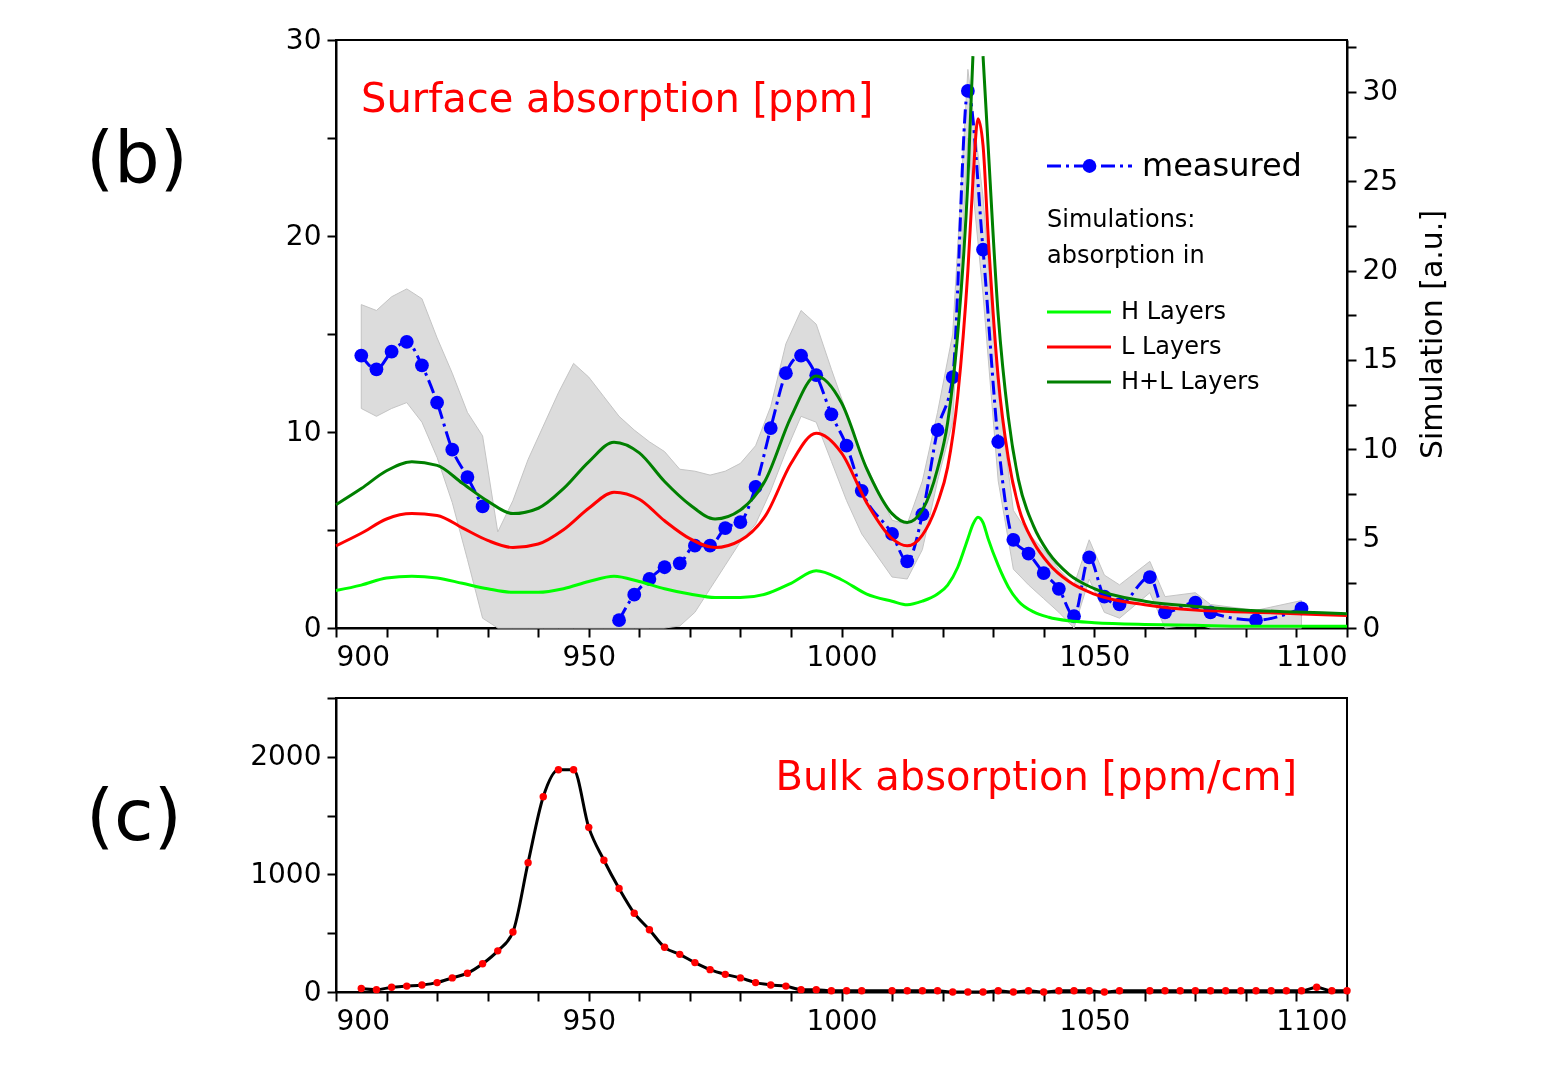  What do you see at coordinates (1174, 311) in the screenshot?
I see `legend-label: H Layers` at bounding box center [1174, 311].